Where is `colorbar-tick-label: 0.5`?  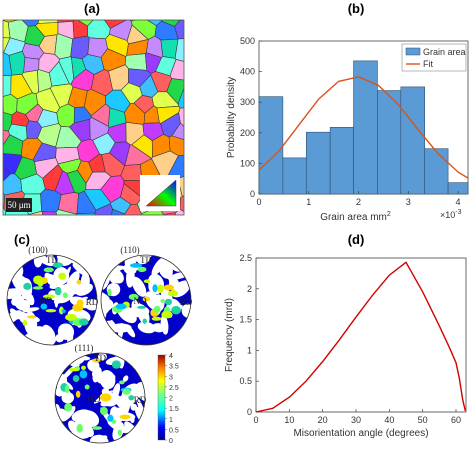 colorbar-tick-label: 0.5 is located at coordinates (174, 430).